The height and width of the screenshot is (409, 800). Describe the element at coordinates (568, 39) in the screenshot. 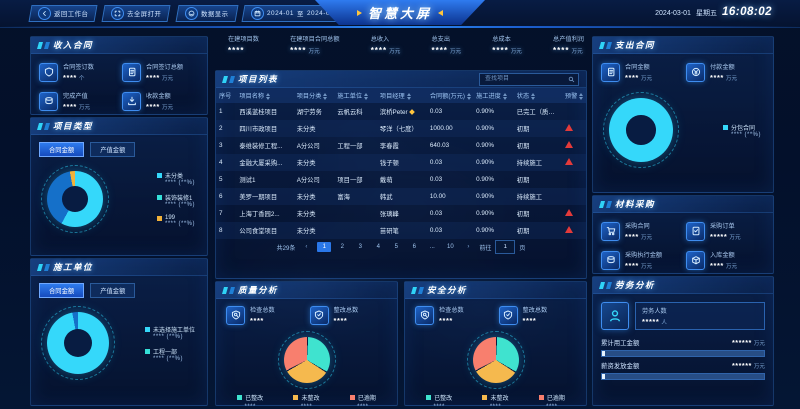

I see `stat-label: 总产值利润` at that location.